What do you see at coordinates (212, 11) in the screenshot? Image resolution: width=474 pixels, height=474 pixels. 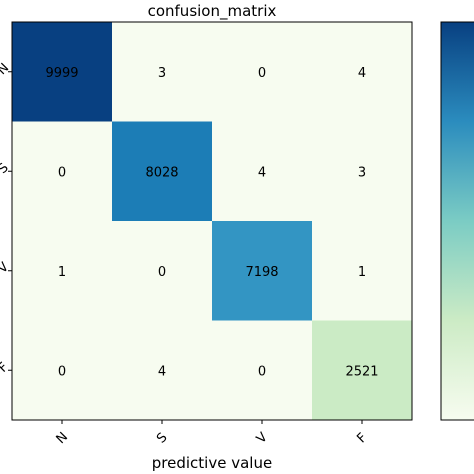 I see `chart-title: confusion_matrix` at bounding box center [212, 11].